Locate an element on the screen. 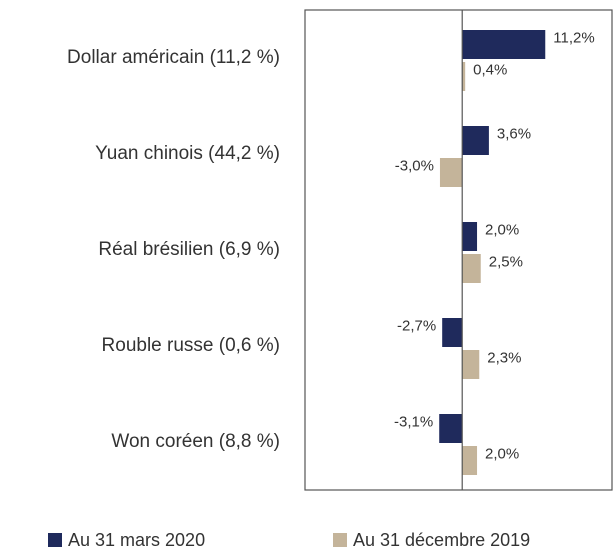  category-label: Dollar américain (11,2 %) is located at coordinates (173, 57).